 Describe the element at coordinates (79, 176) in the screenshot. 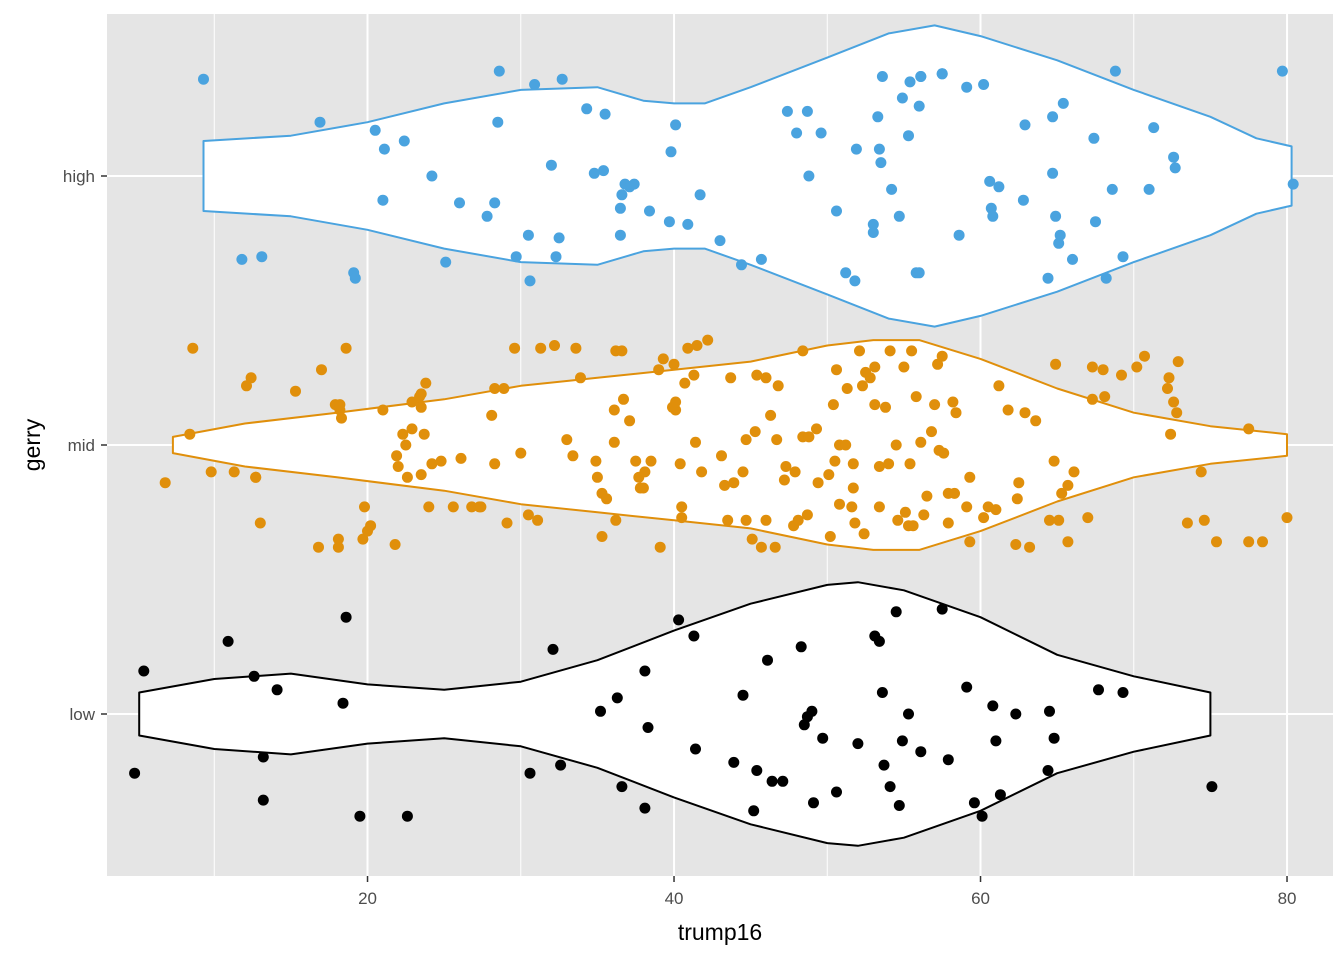

I see `y-tick-label-high: high` at that location.